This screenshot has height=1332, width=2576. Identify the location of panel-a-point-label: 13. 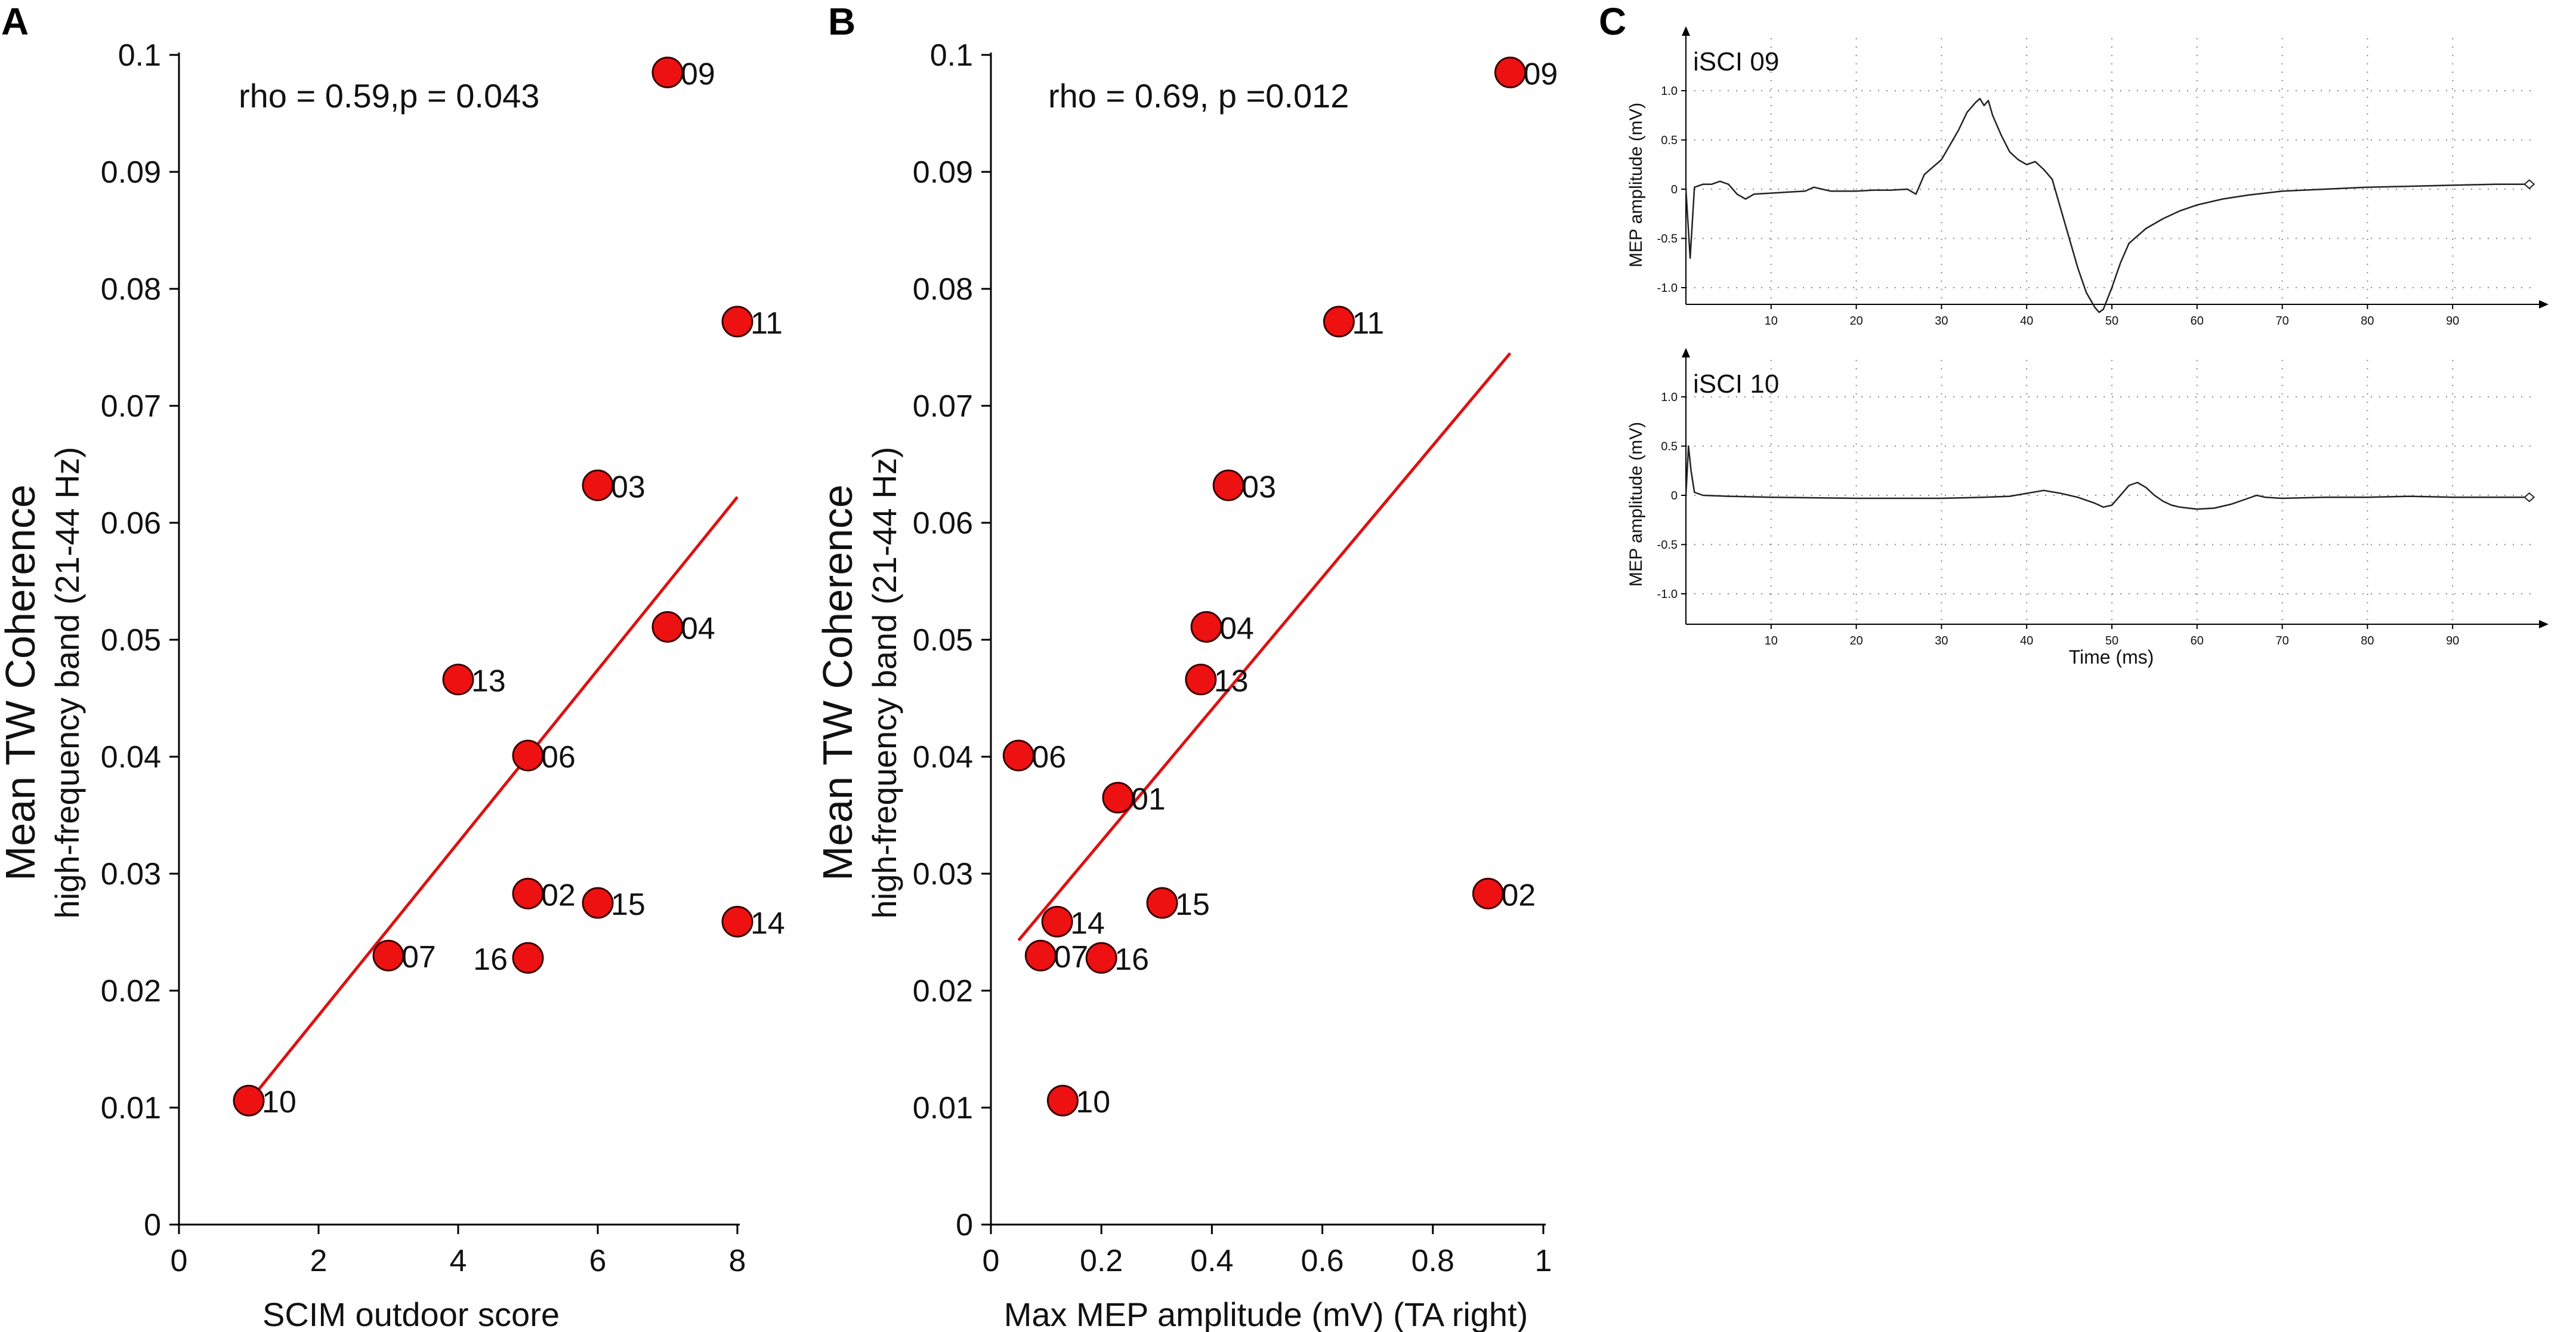
(488, 681).